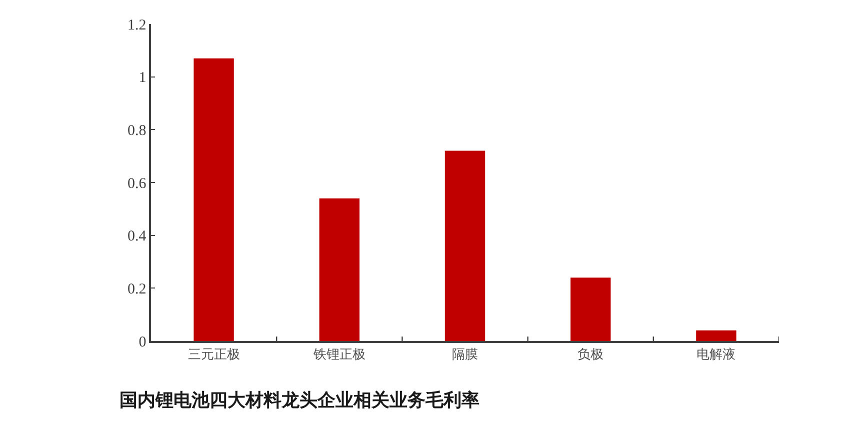 Image resolution: width=844 pixels, height=439 pixels. What do you see at coordinates (465, 354) in the screenshot?
I see `x-tick-label: 隔膜` at bounding box center [465, 354].